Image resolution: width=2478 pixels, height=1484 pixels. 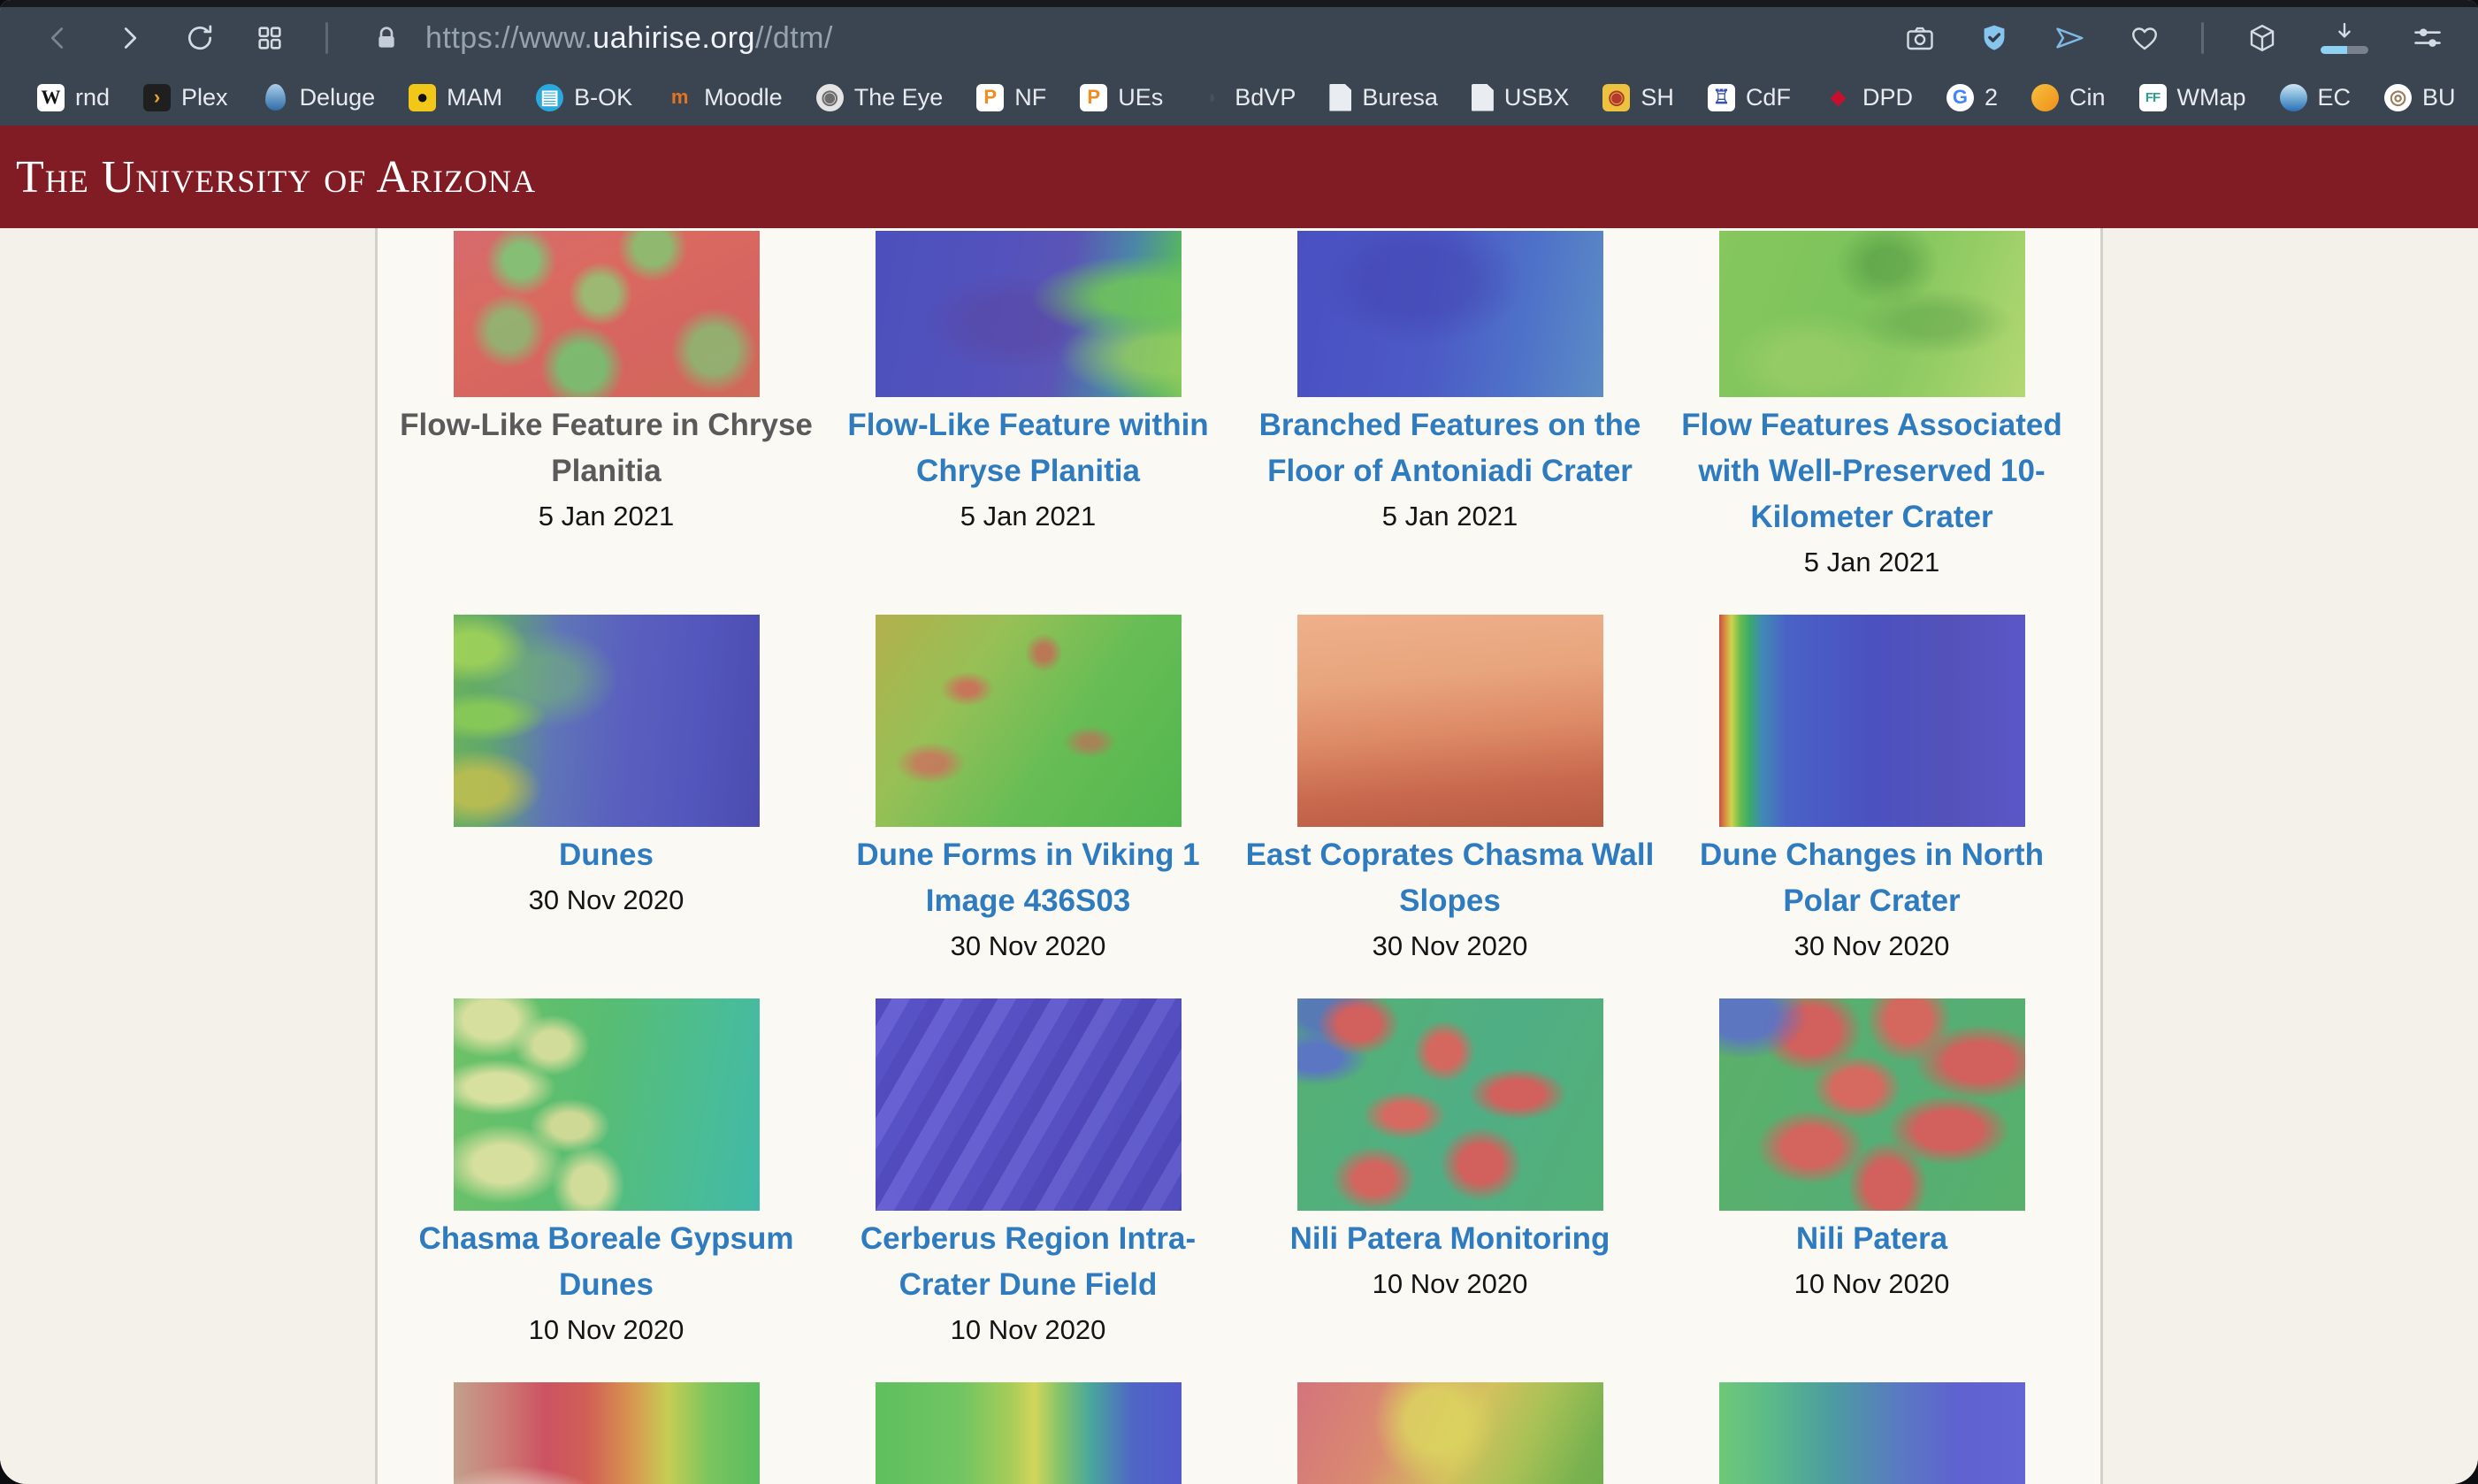 What do you see at coordinates (1028, 448) in the screenshot?
I see `dtm-title-link: Flow-Like Feature within Chryse Planitia` at bounding box center [1028, 448].